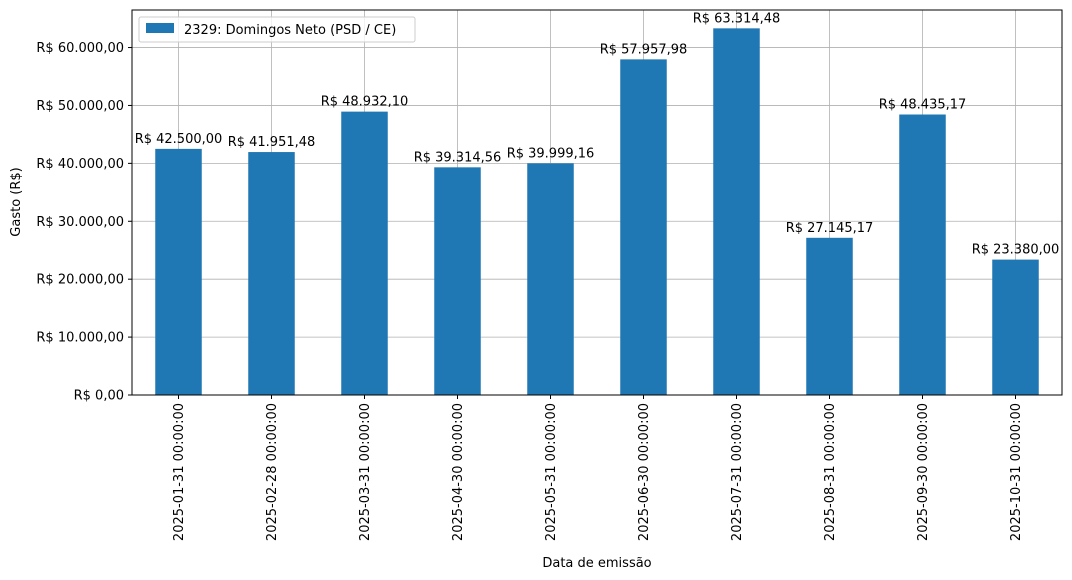 The width and height of the screenshot is (1072, 580). Describe the element at coordinates (923, 105) in the screenshot. I see `bar-value-label: R$ 48.435,17` at that location.